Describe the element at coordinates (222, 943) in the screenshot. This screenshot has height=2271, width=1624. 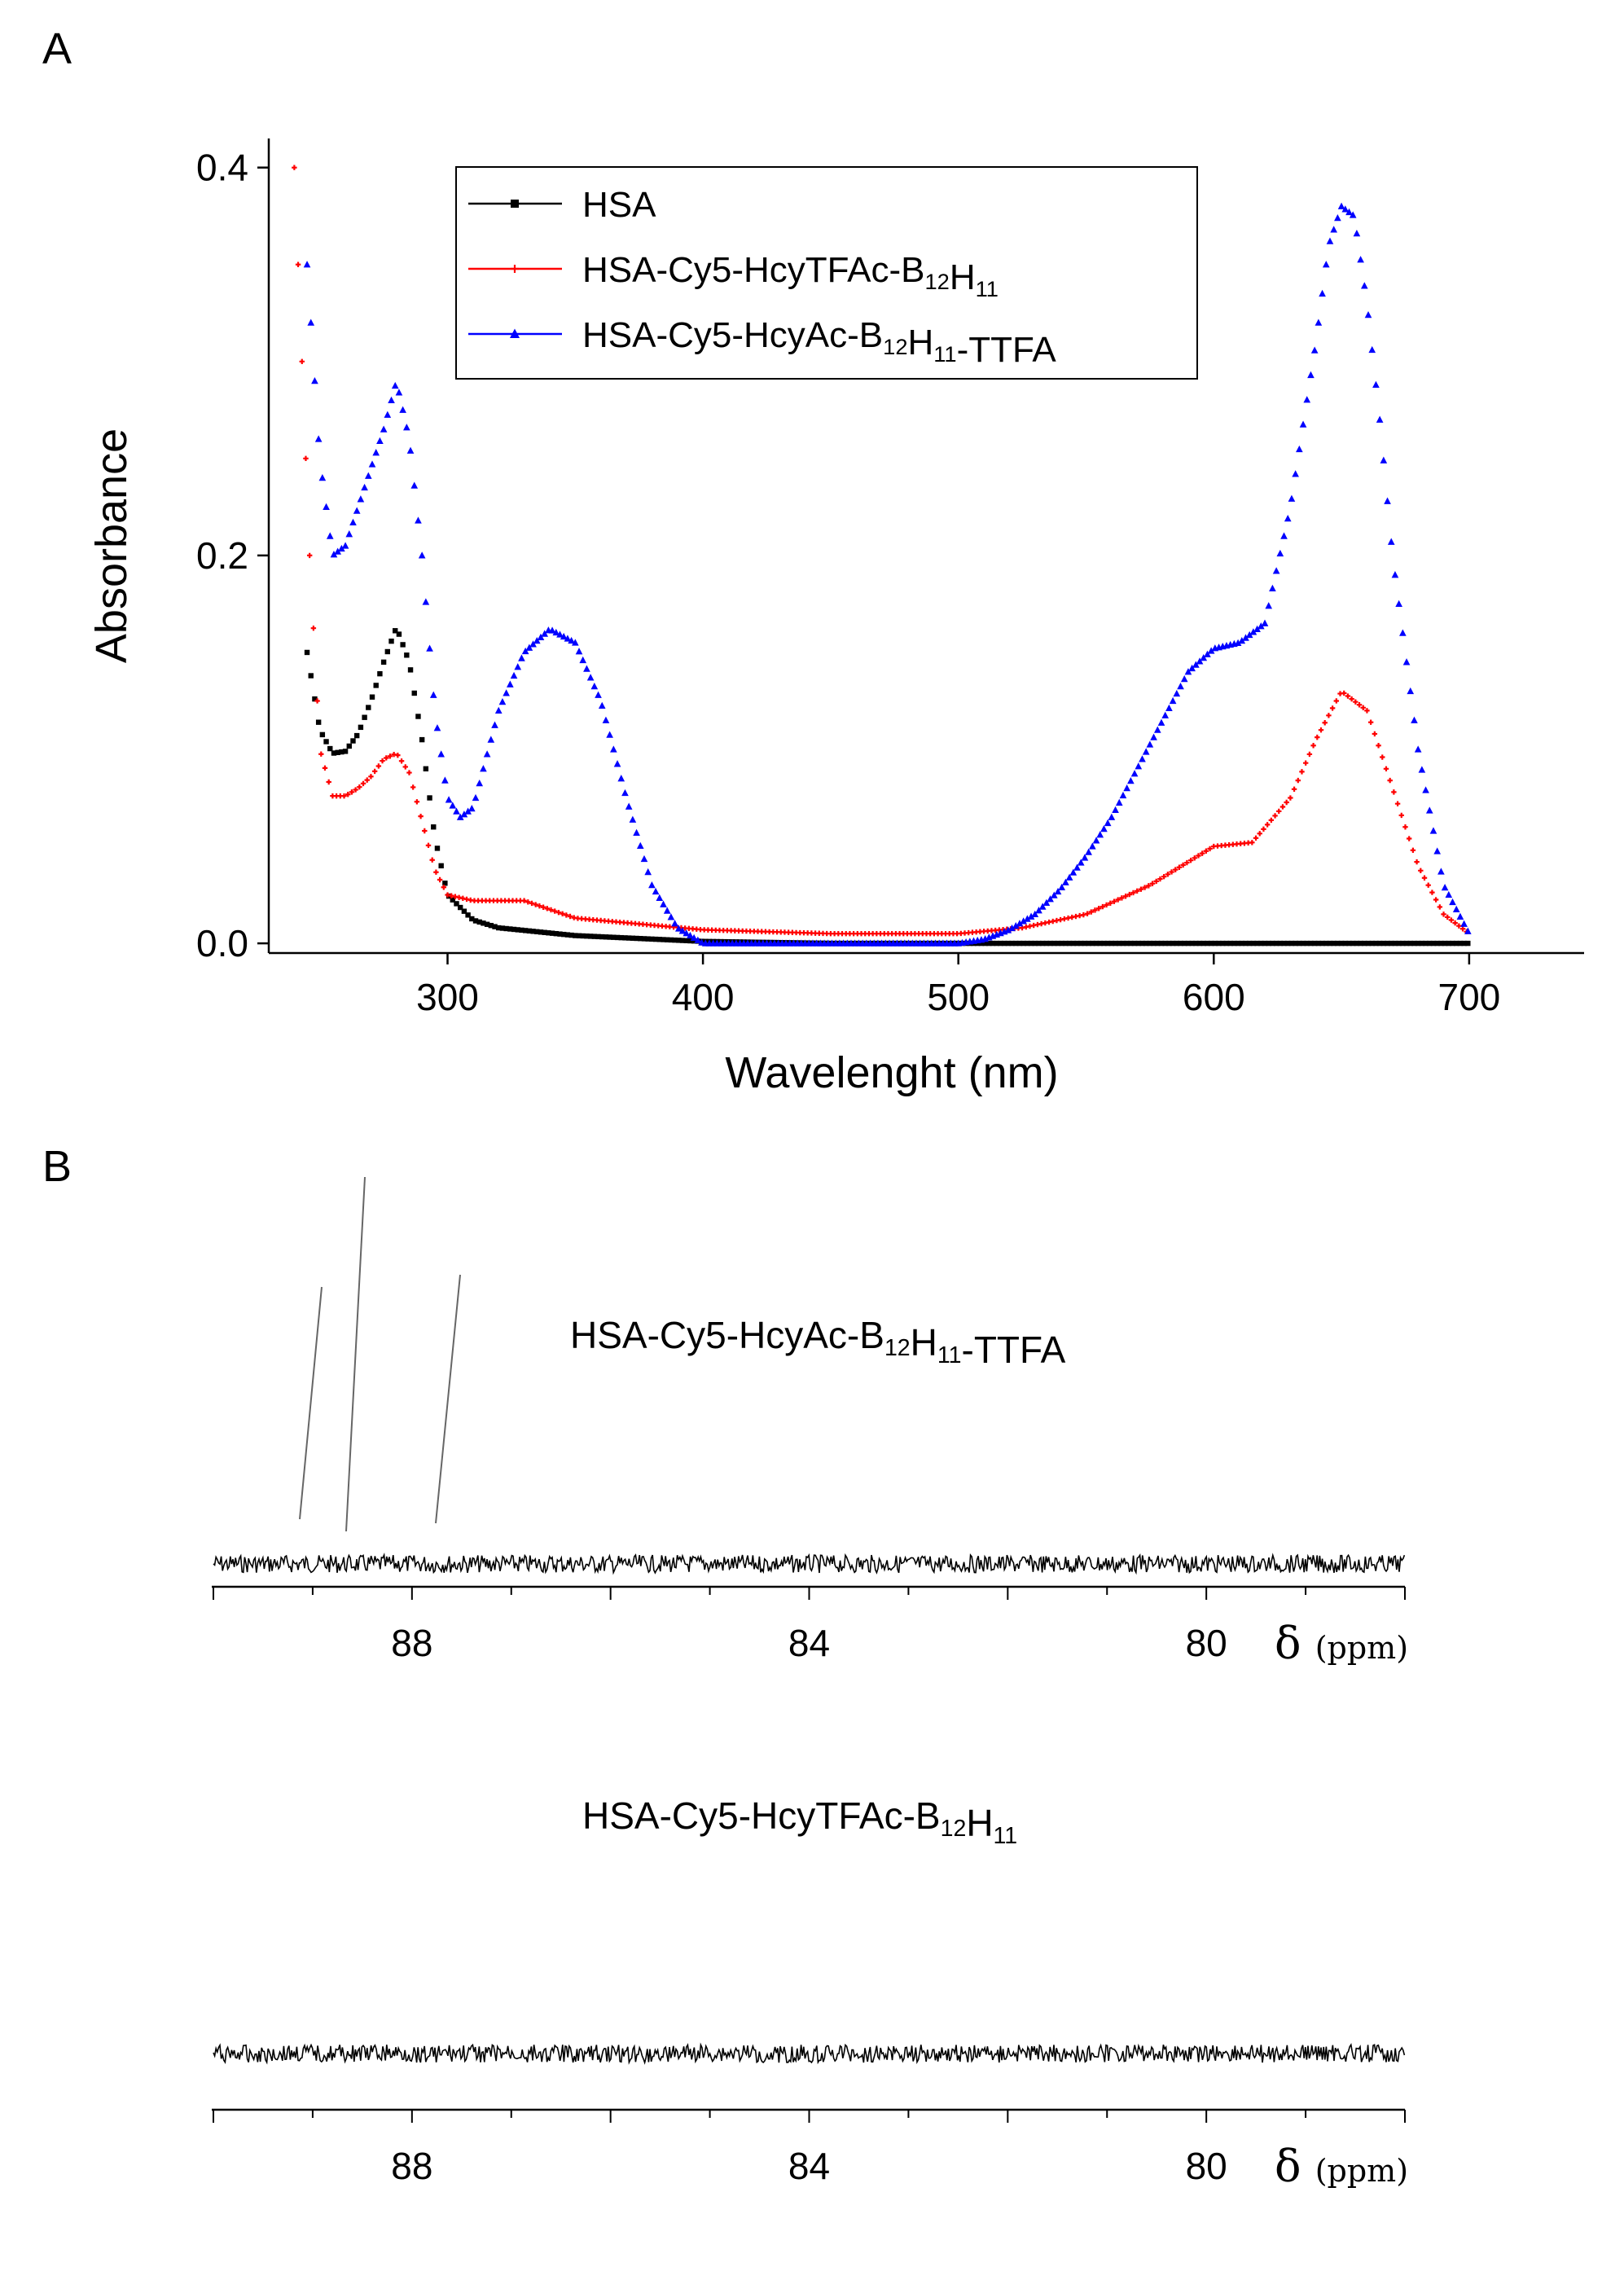
I see `y-tick-label: 0.0` at that location.